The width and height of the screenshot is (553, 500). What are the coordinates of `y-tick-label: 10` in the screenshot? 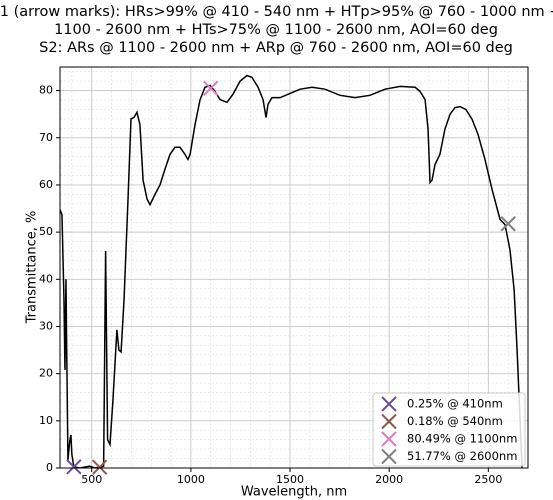 It's located at (46, 420).